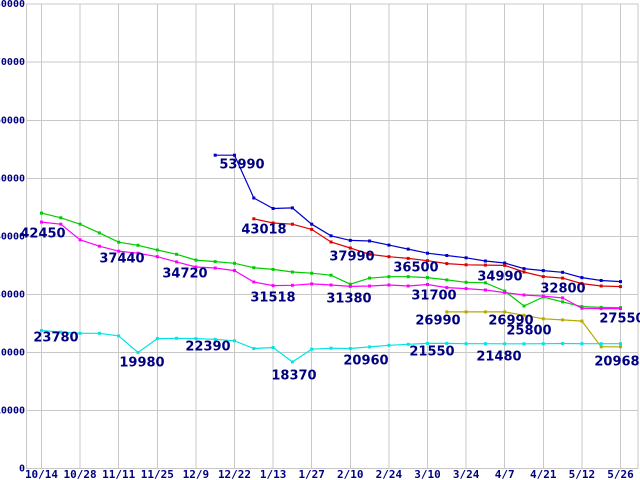 The width and height of the screenshot is (640, 480). What do you see at coordinates (620, 474) in the screenshot?
I see `x-tick-label: 5/26` at bounding box center [620, 474].